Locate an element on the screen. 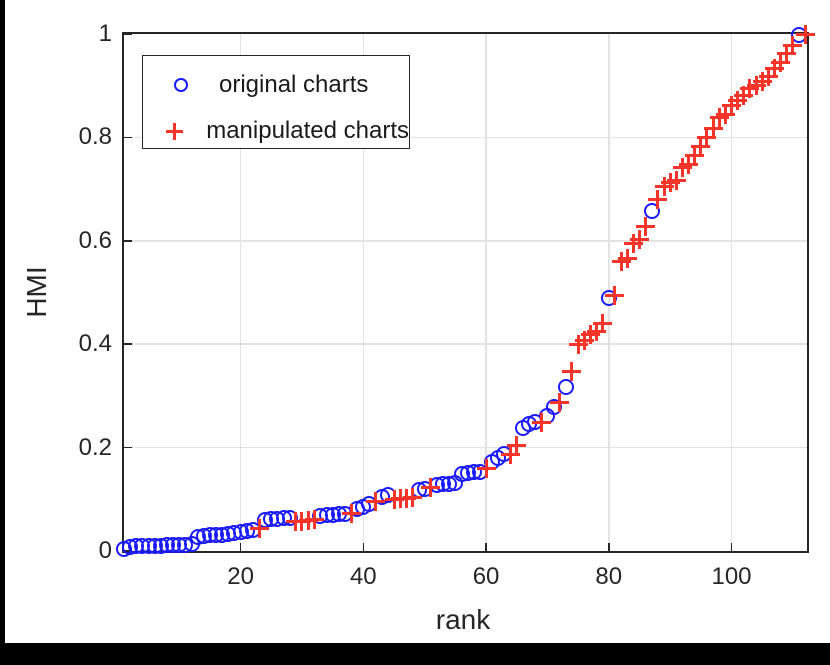 Image resolution: width=830 pixels, height=665 pixels. screen-edge-left is located at coordinates (2, 332).